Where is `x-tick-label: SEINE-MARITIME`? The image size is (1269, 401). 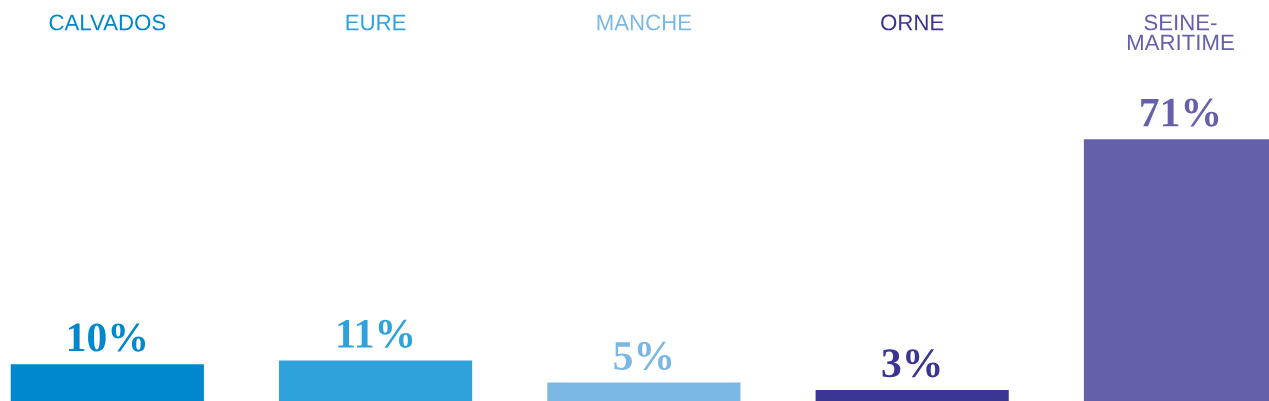 x-tick-label: SEINE-MARITIME is located at coordinates (1180, 32).